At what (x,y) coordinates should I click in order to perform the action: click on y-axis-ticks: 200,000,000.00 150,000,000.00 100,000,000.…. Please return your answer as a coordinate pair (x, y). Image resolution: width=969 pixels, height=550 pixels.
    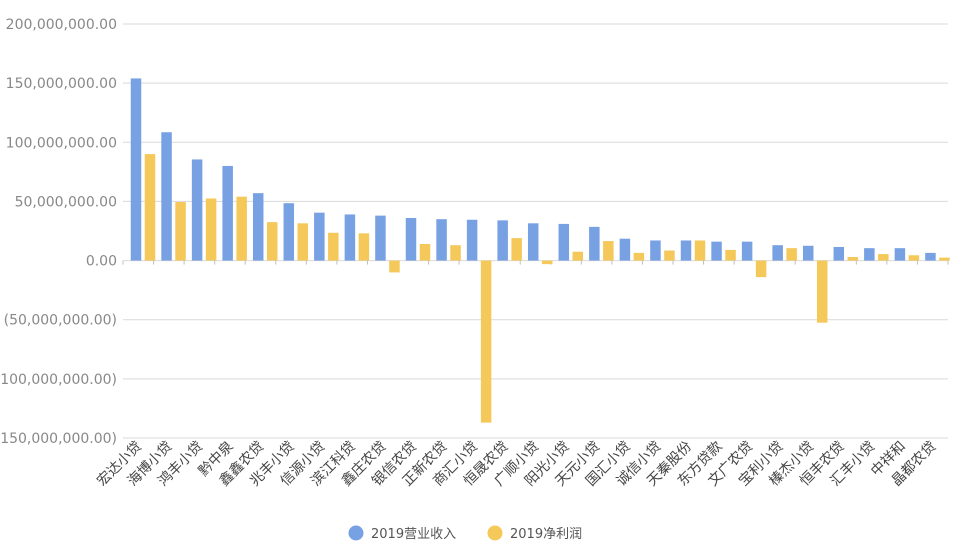
    Looking at the image, I should click on (58, 232).